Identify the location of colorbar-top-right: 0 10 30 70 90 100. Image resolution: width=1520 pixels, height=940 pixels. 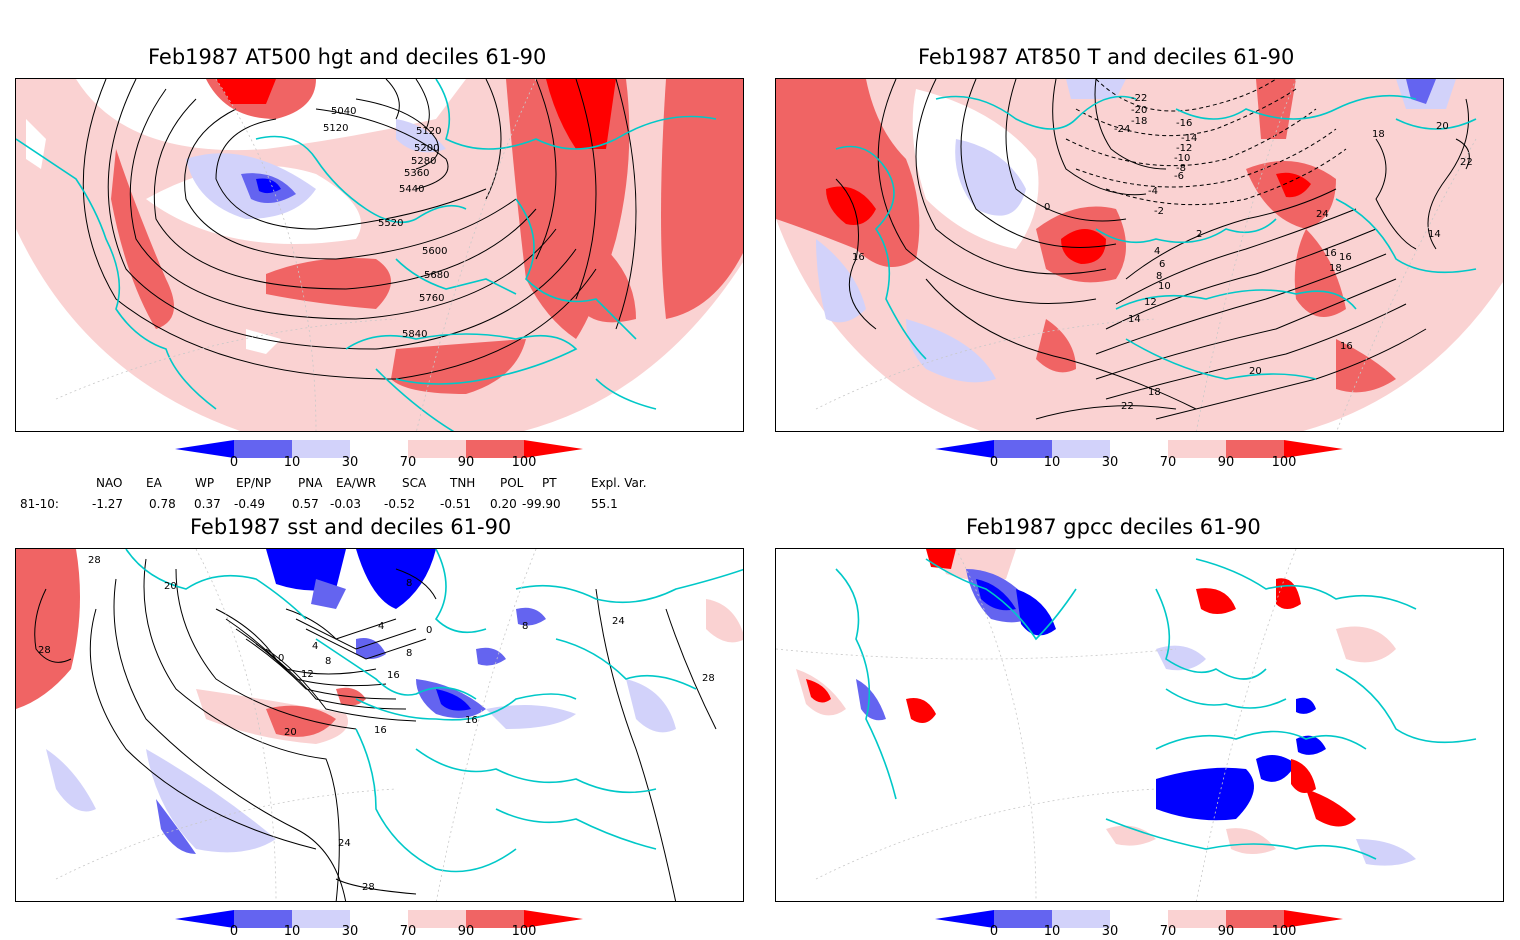
(1140, 456).